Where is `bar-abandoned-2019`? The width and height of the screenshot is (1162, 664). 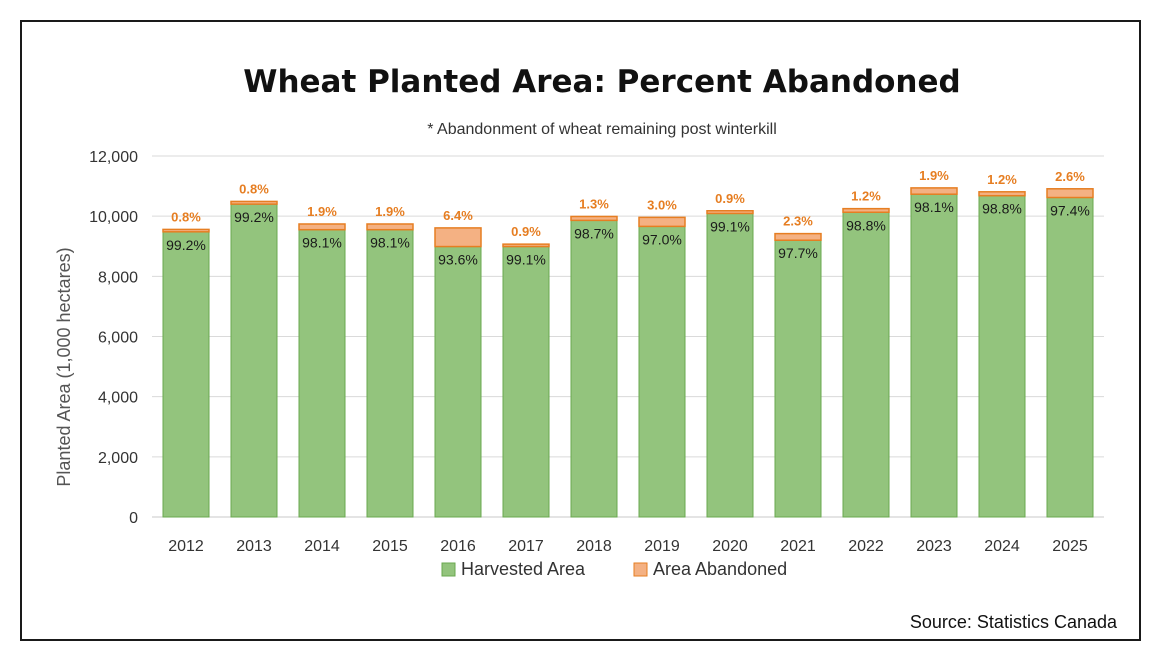 bar-abandoned-2019 is located at coordinates (662, 222).